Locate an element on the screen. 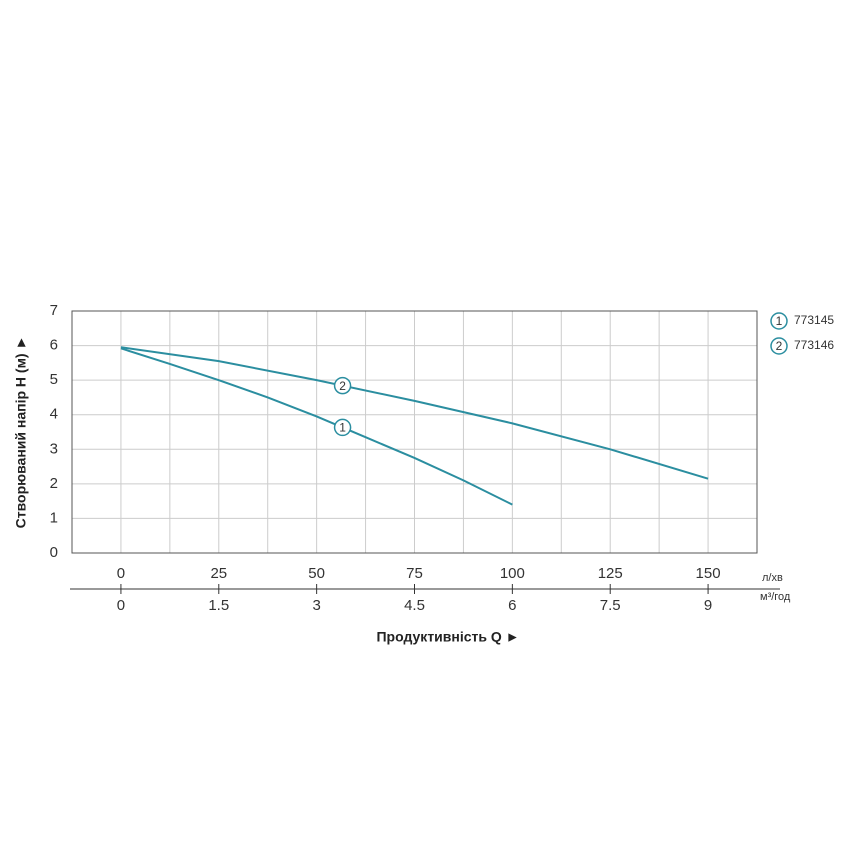  x2-tick-label: 1.5 is located at coordinates (218, 605).